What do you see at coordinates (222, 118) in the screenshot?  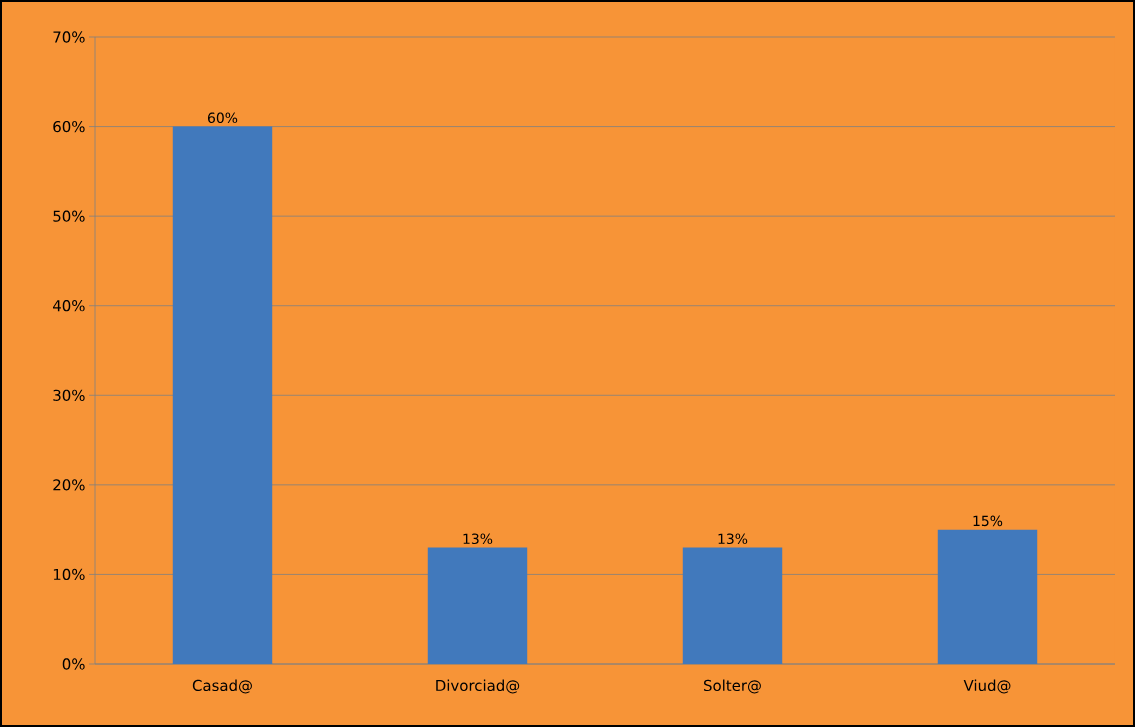 I see `data-label: 60%` at bounding box center [222, 118].